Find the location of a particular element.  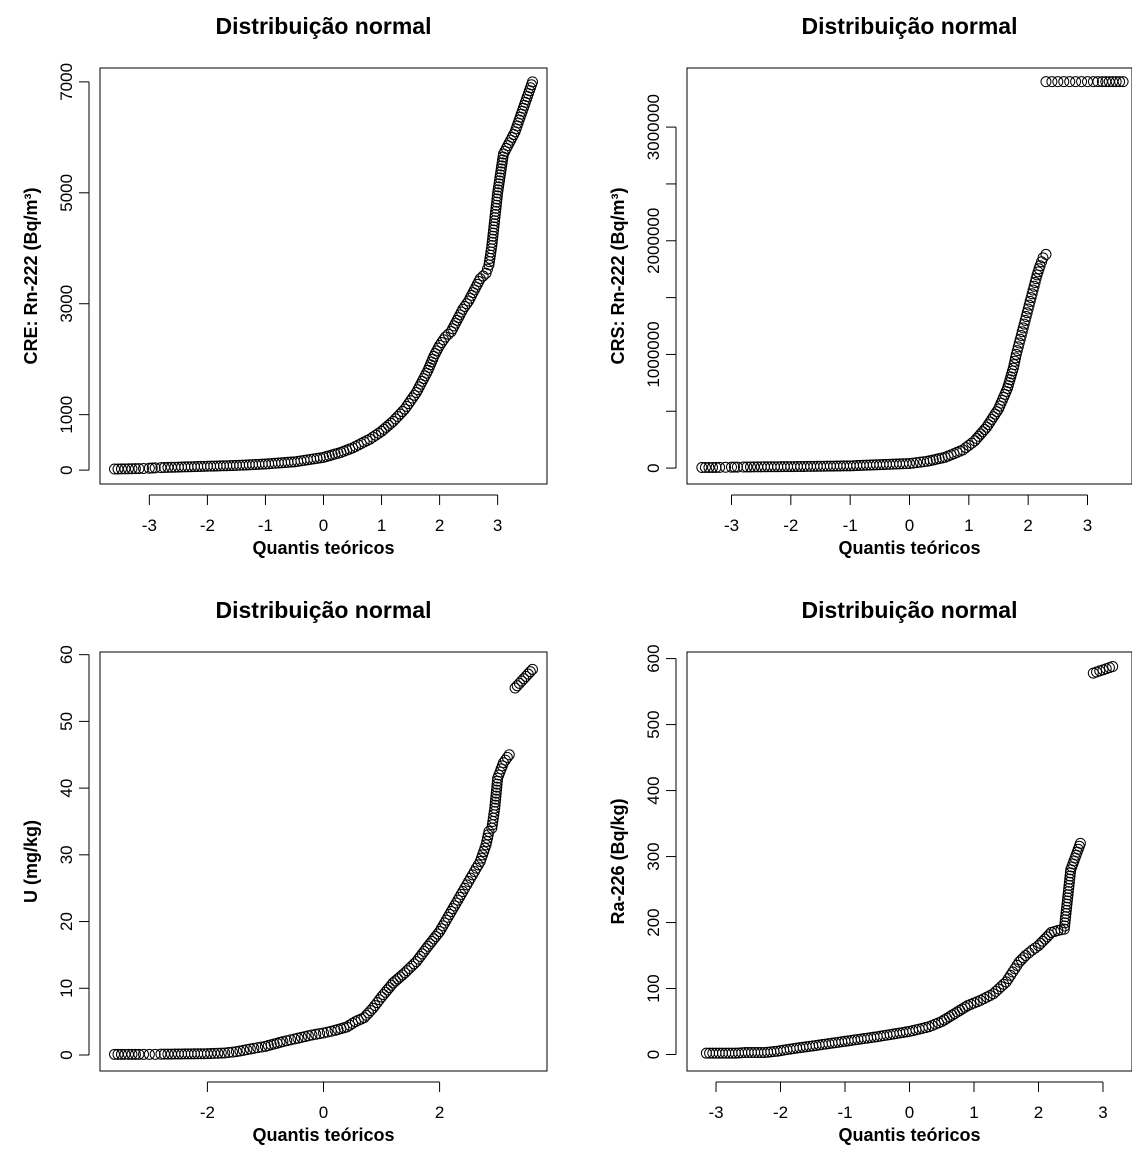

u-y-tick-label: 60 is located at coordinates (66, 654).